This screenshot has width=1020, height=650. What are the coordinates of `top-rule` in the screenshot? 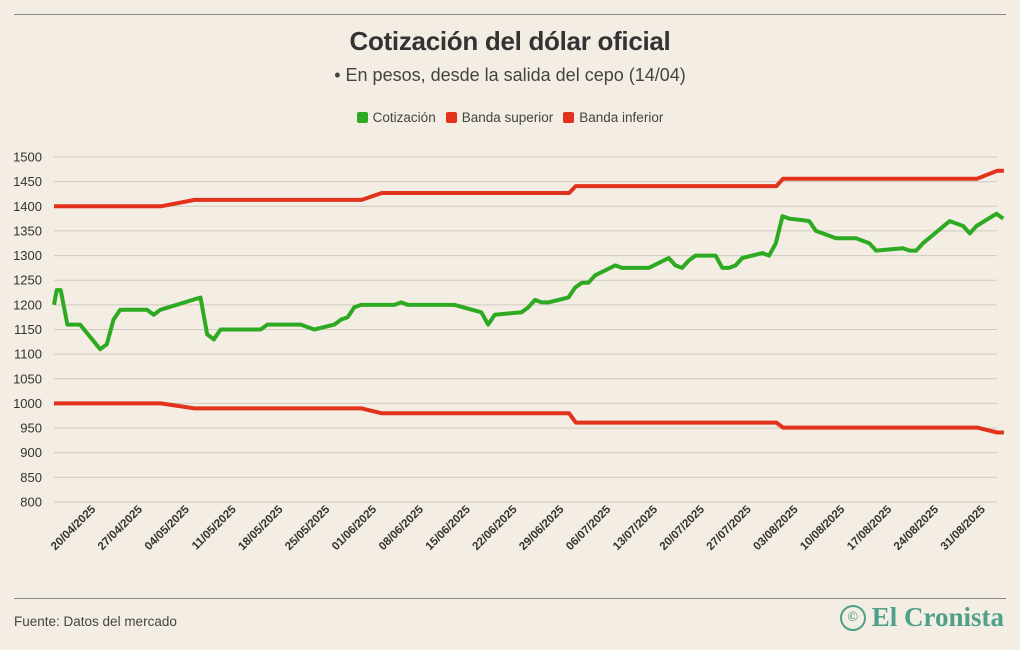 It's located at (510, 14).